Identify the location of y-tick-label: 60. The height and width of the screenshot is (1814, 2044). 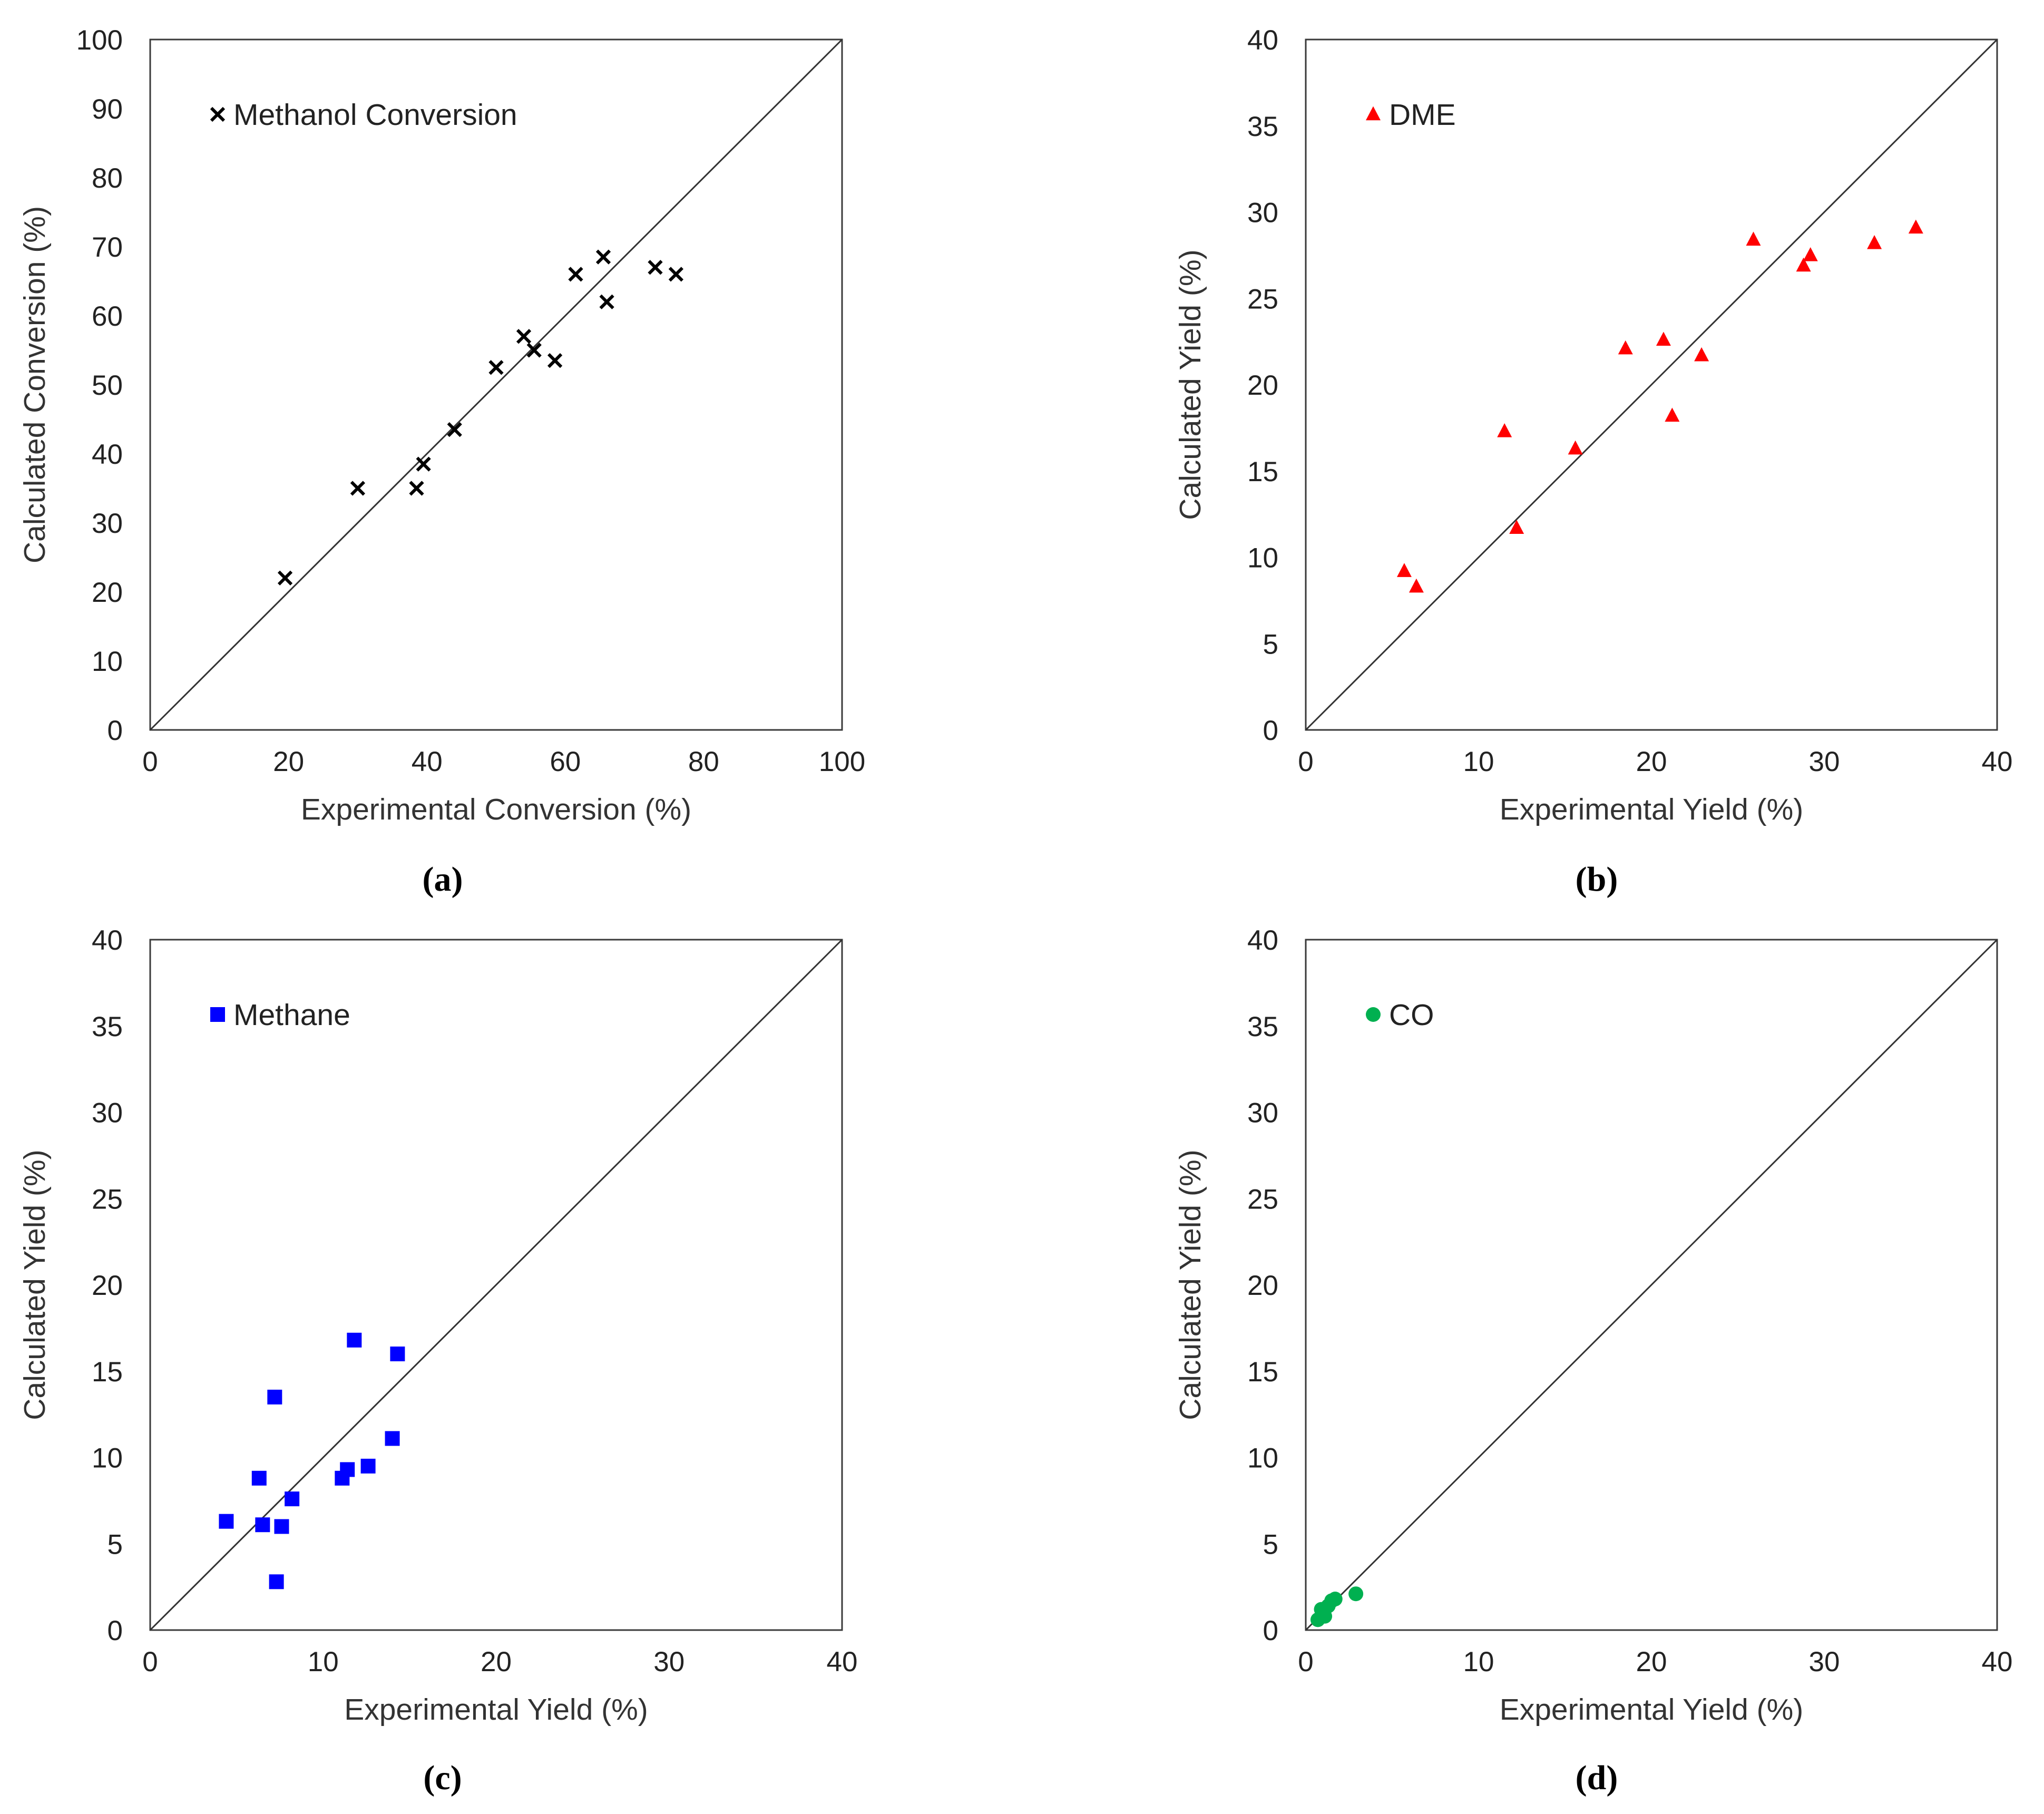
(107, 316).